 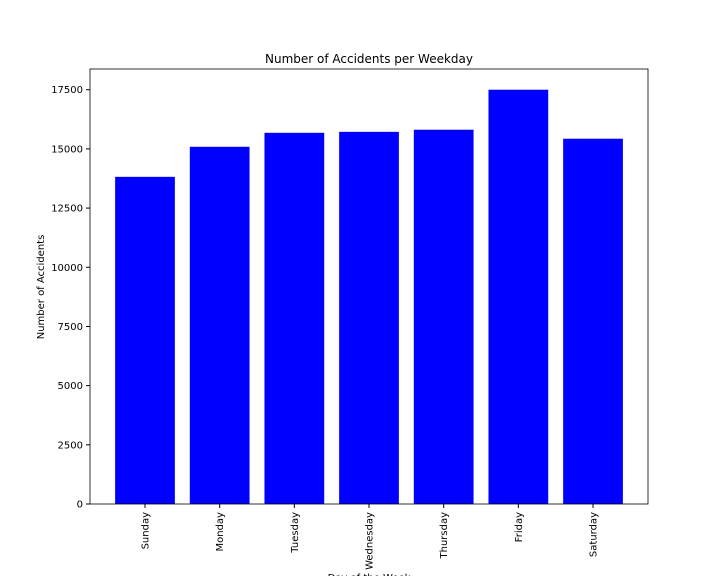 What do you see at coordinates (146, 530) in the screenshot?
I see `x-tick-label: Sunday` at bounding box center [146, 530].